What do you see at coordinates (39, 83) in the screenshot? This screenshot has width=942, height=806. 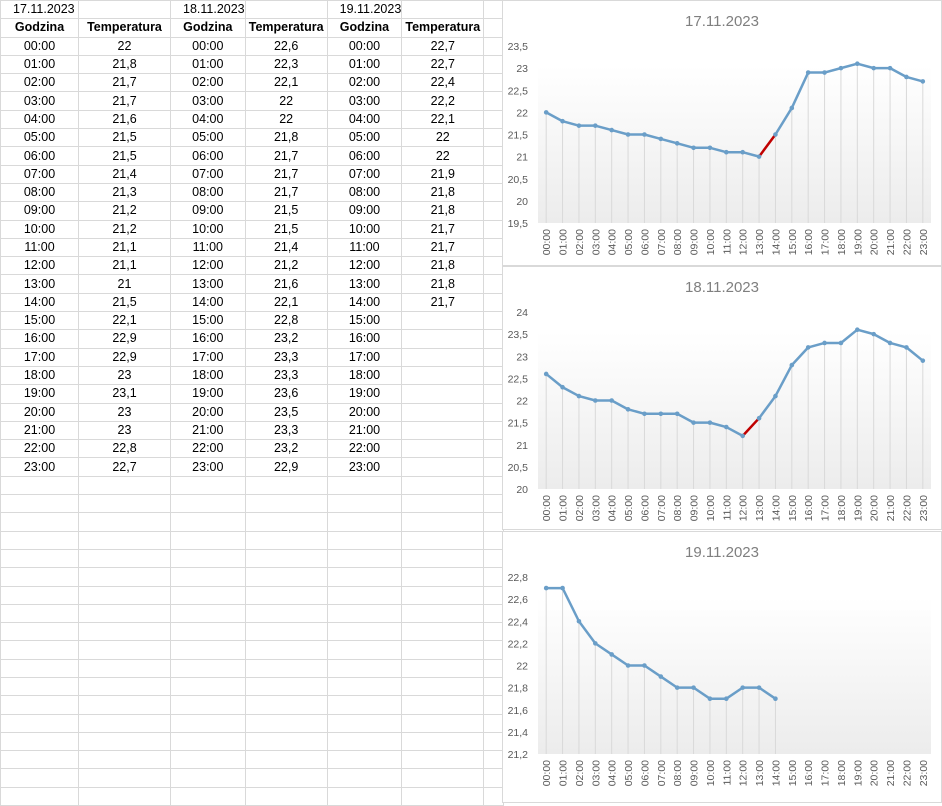 I see `hour-cell: 02:00` at bounding box center [39, 83].